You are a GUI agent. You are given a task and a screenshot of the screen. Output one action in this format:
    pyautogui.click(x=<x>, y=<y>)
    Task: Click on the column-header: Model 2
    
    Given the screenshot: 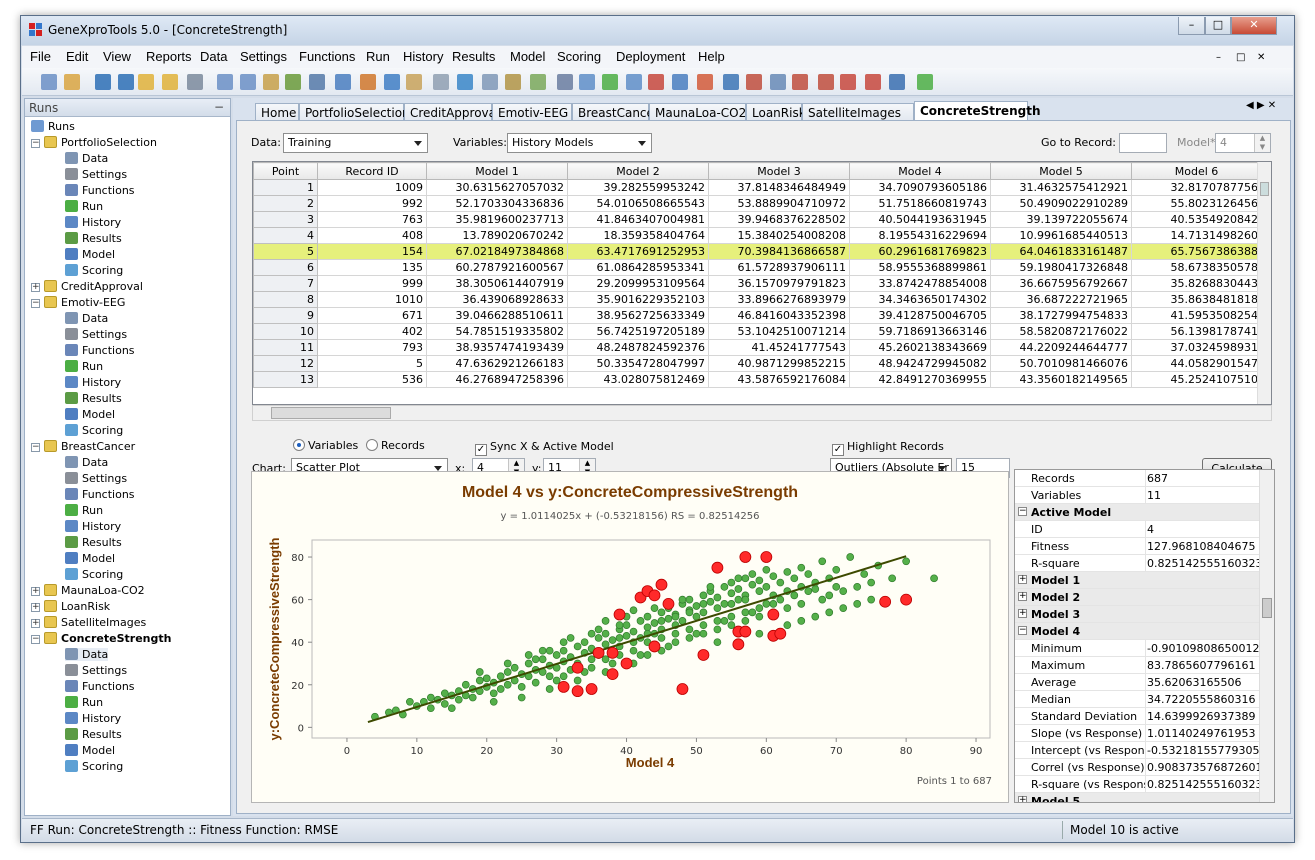 What is the action you would take?
    pyautogui.click(x=638, y=171)
    